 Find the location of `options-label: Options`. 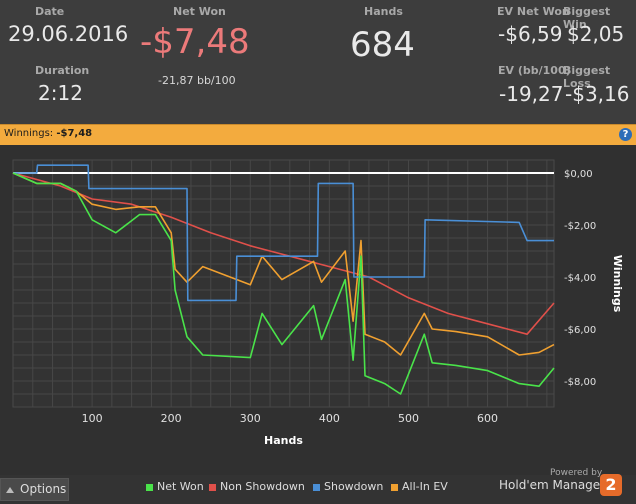

options-label: Options is located at coordinates (43, 489).